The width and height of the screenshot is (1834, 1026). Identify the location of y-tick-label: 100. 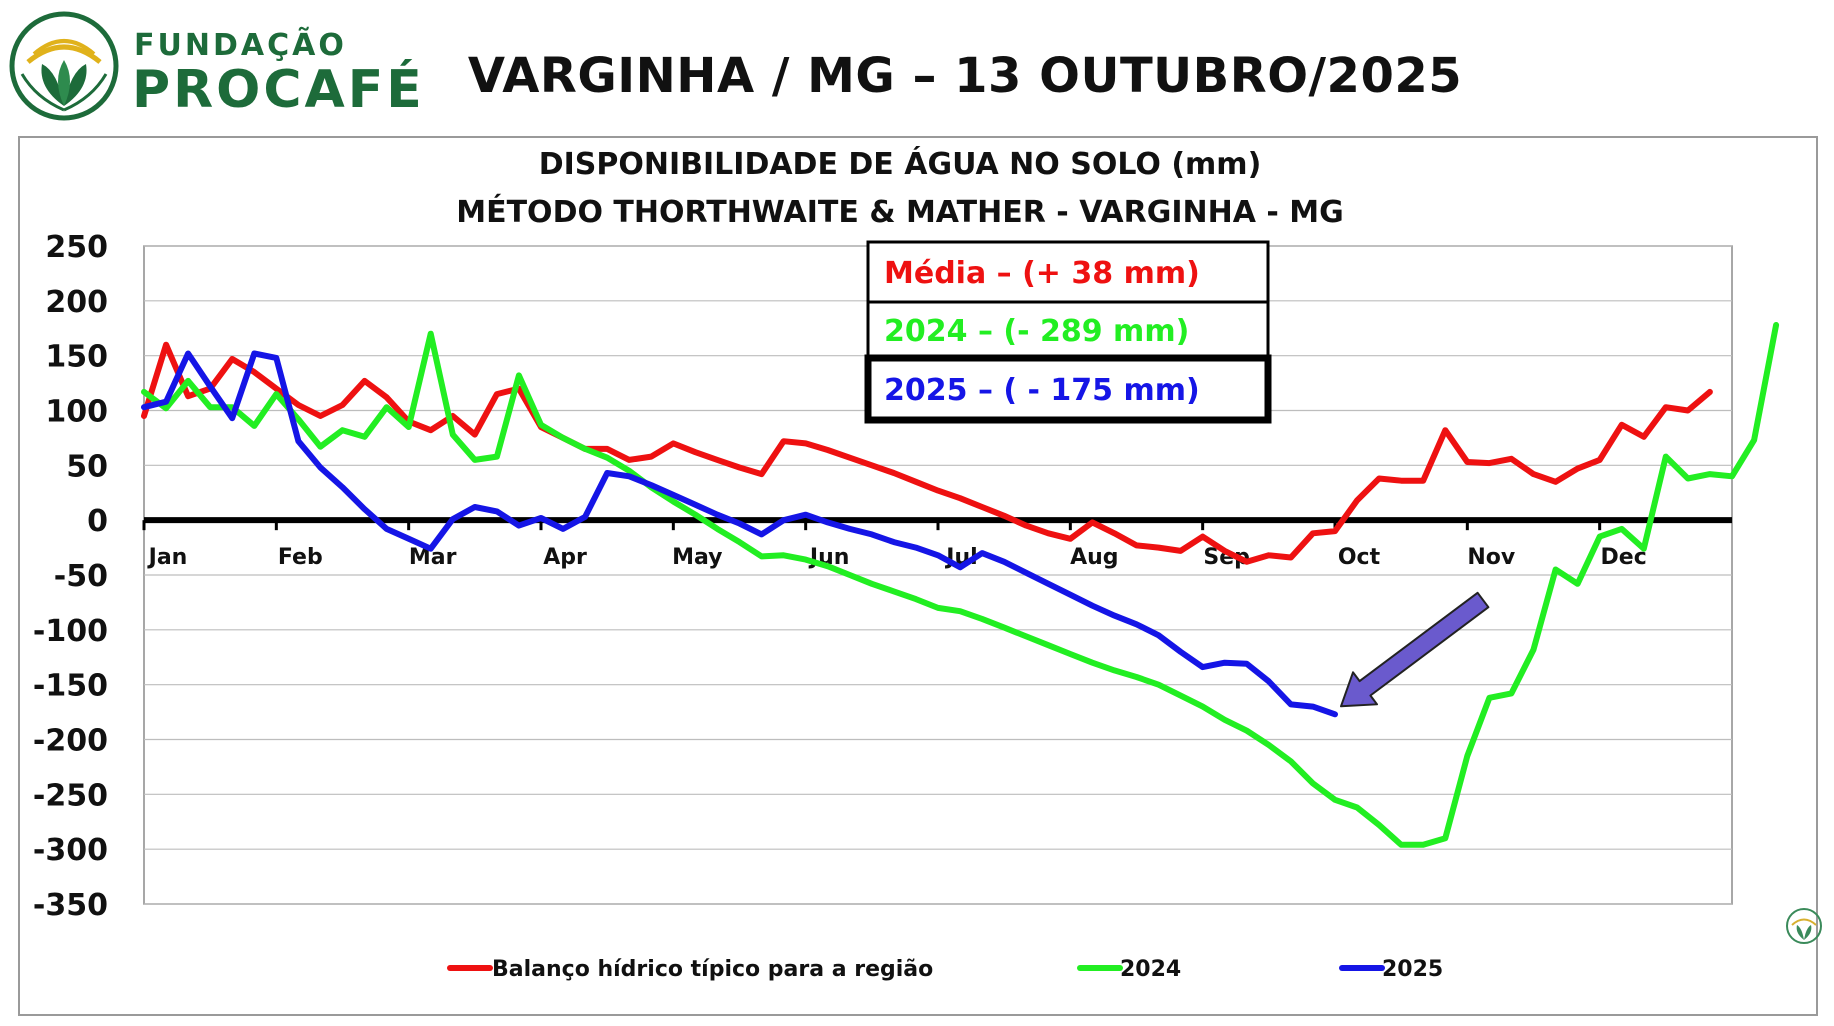
(76, 412).